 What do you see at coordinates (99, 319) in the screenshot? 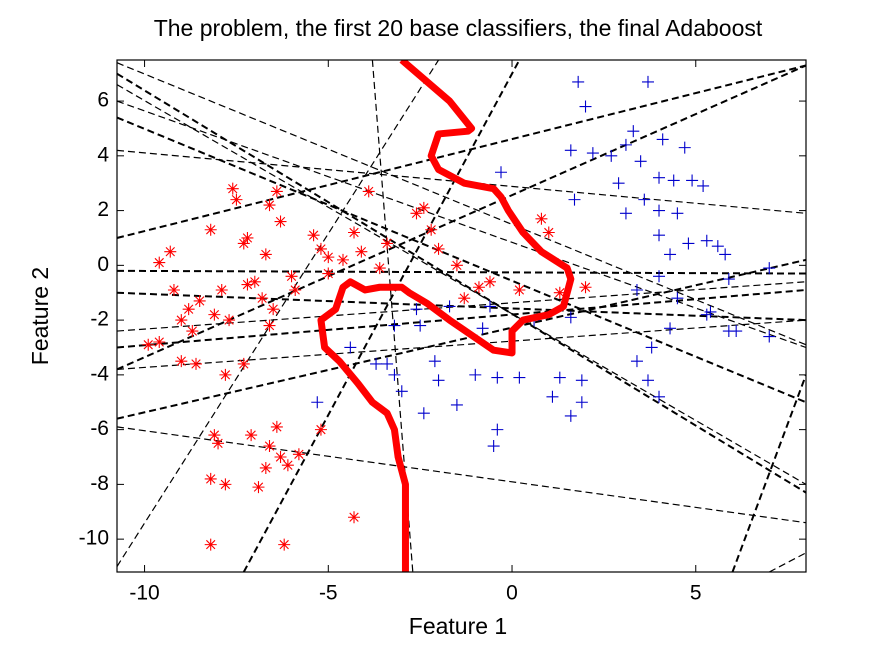
I see `y-tick-label: -2` at bounding box center [99, 319].